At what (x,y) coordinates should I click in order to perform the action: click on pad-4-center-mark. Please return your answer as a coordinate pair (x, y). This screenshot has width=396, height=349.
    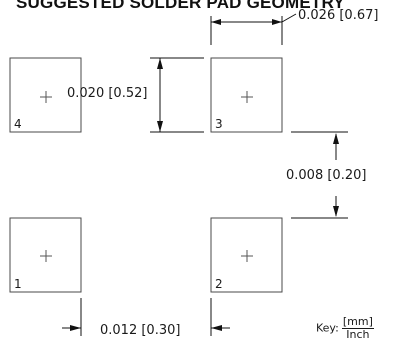
    Looking at the image, I should click on (46, 97).